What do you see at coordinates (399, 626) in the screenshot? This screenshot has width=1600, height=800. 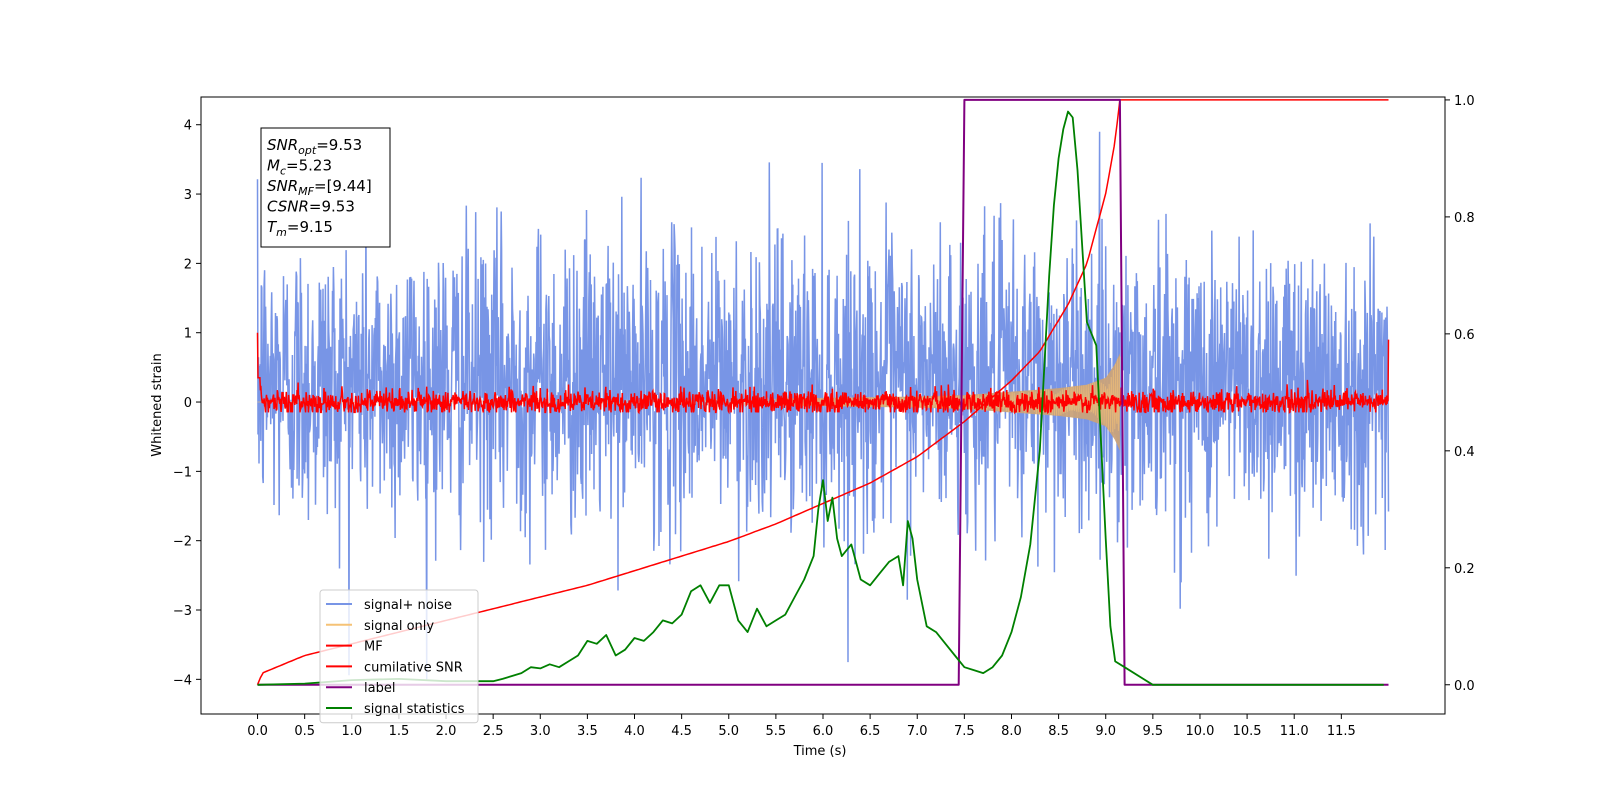 I see `legend-label: signal only` at bounding box center [399, 626].